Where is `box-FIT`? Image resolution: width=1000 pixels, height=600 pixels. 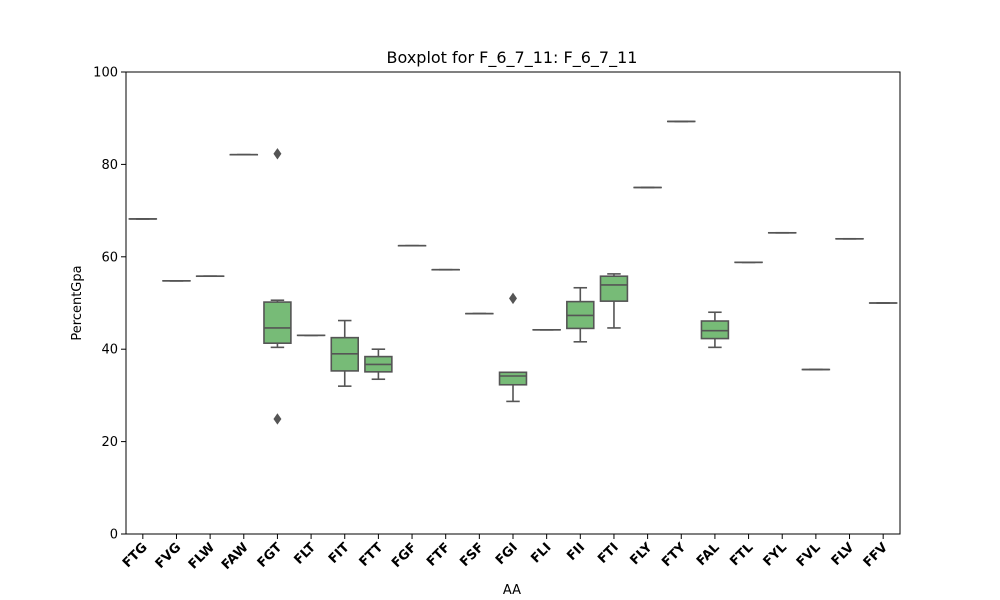
box-FIT is located at coordinates (344, 353).